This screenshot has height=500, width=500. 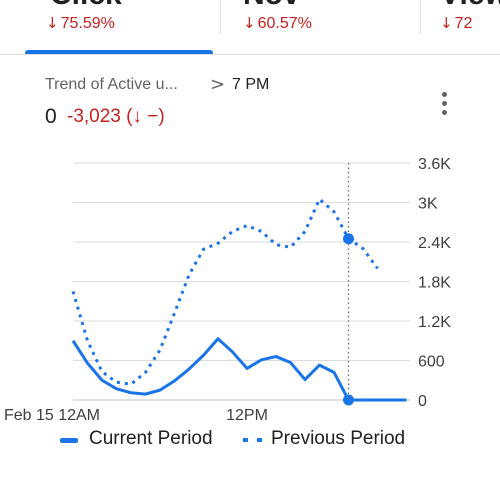 What do you see at coordinates (444, 104) in the screenshot?
I see `more-vertical-icon` at bounding box center [444, 104].